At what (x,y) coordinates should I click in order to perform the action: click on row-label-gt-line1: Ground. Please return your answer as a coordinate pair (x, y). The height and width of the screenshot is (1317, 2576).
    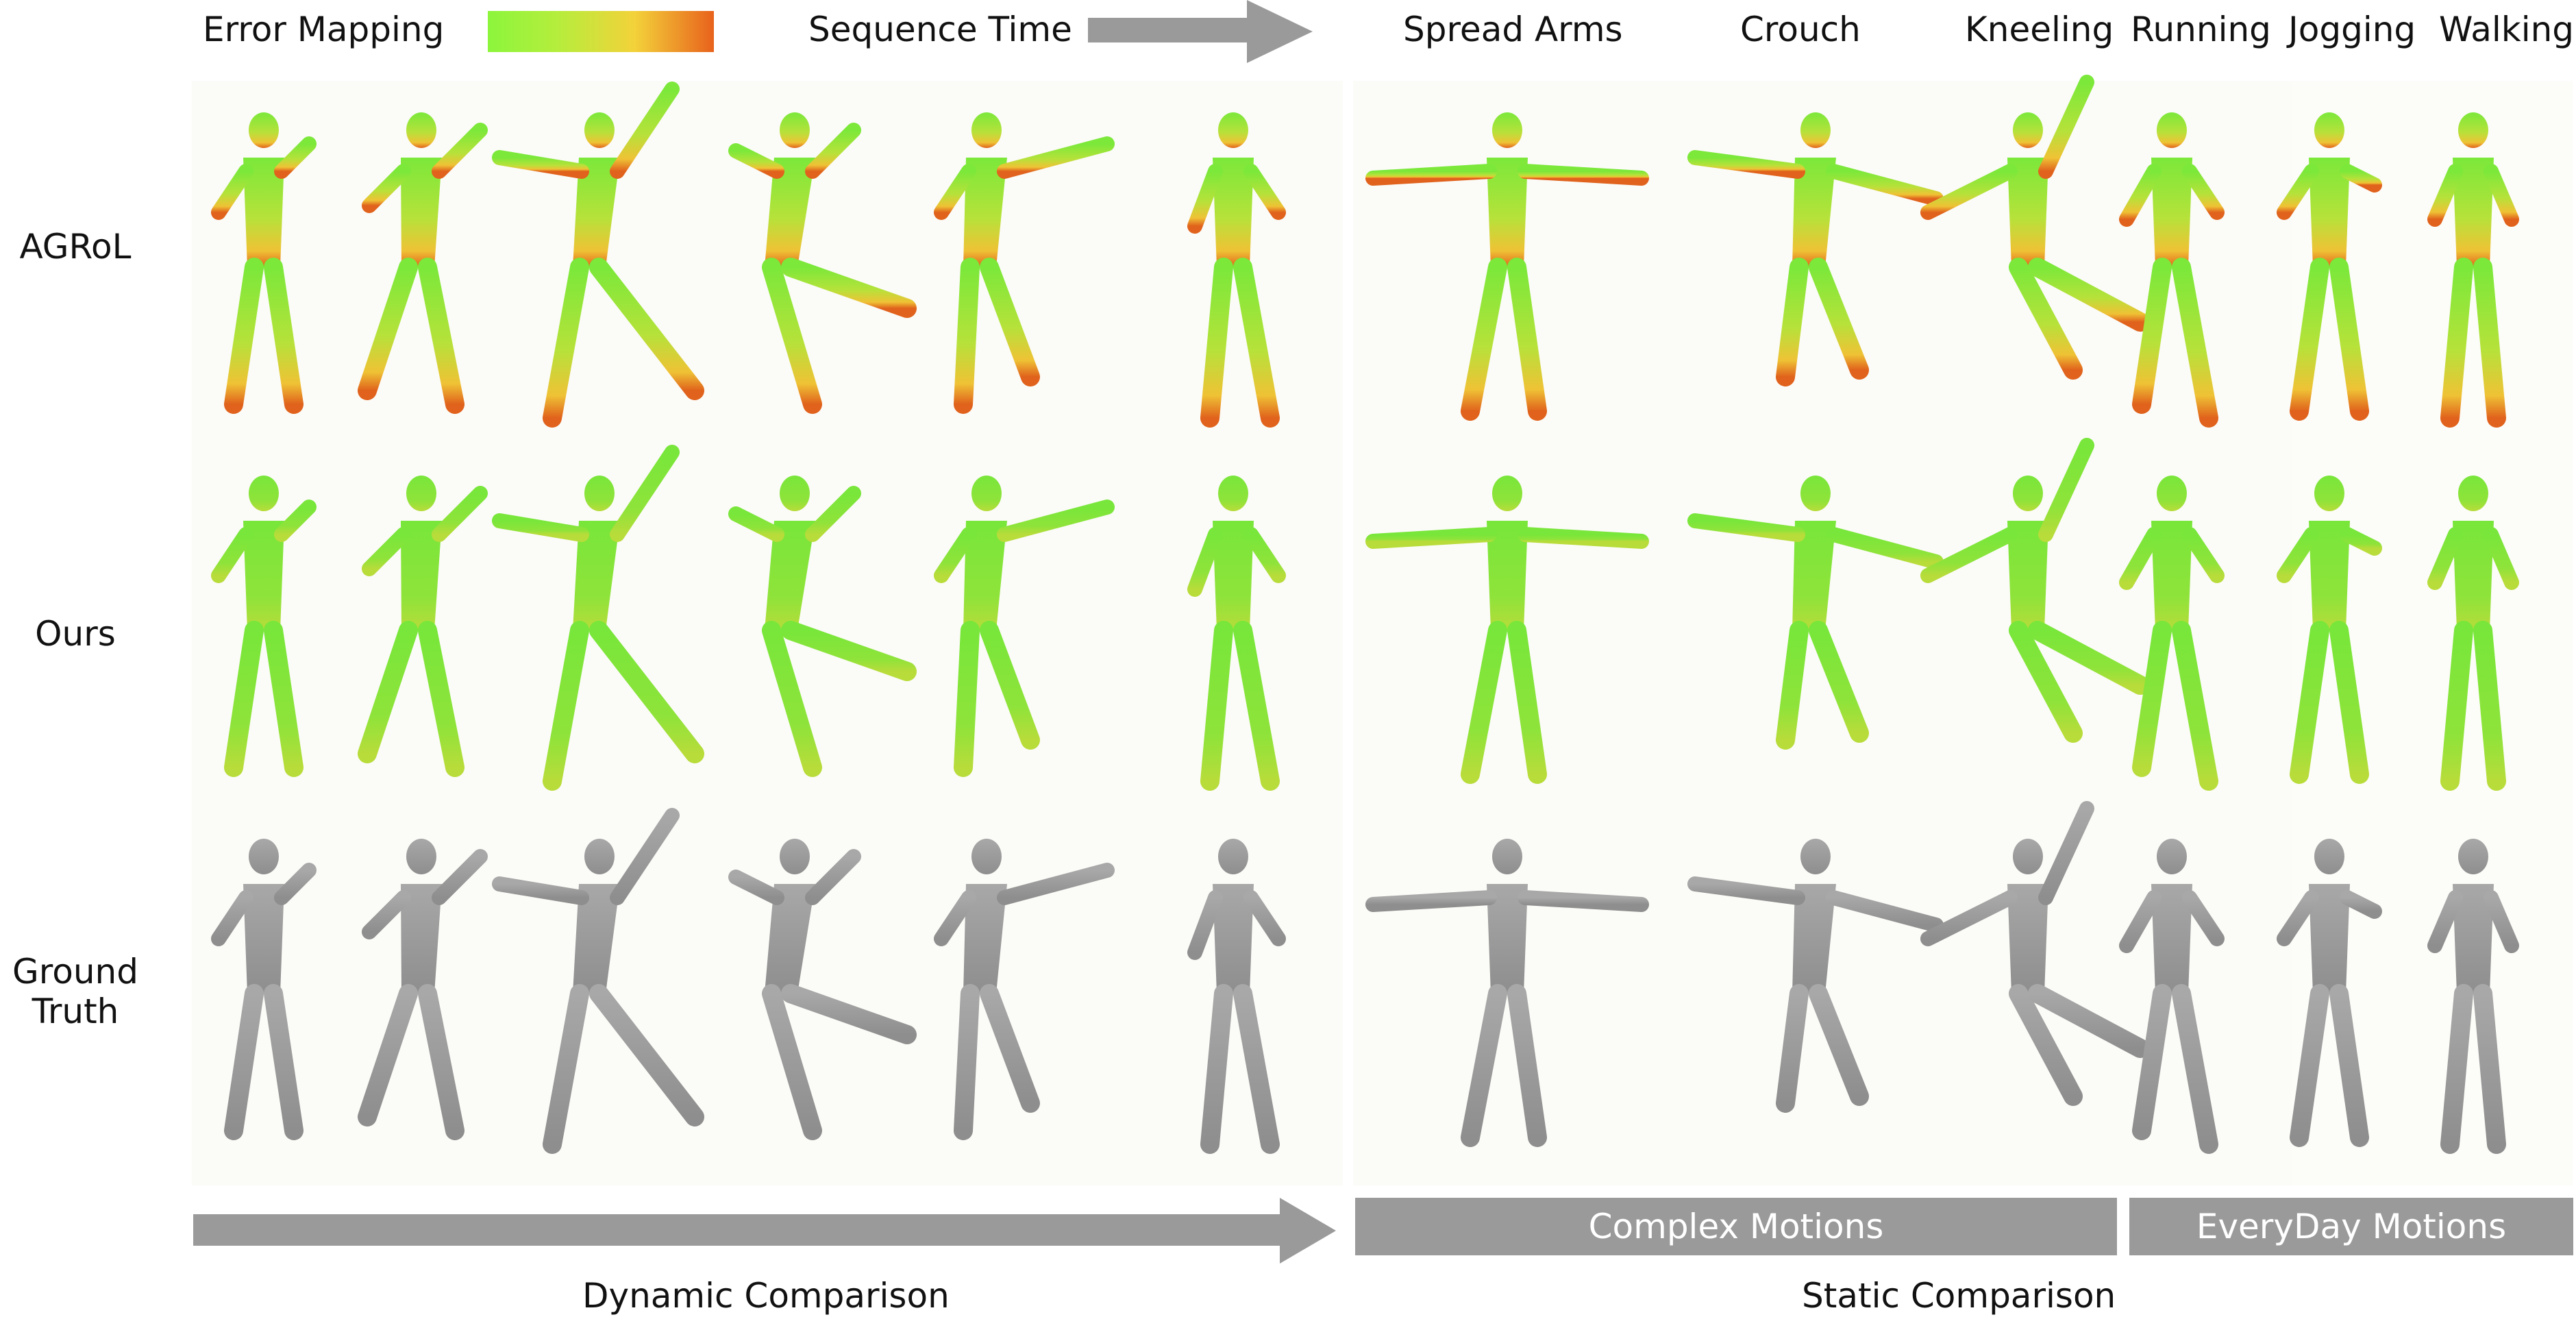
    Looking at the image, I should click on (75, 972).